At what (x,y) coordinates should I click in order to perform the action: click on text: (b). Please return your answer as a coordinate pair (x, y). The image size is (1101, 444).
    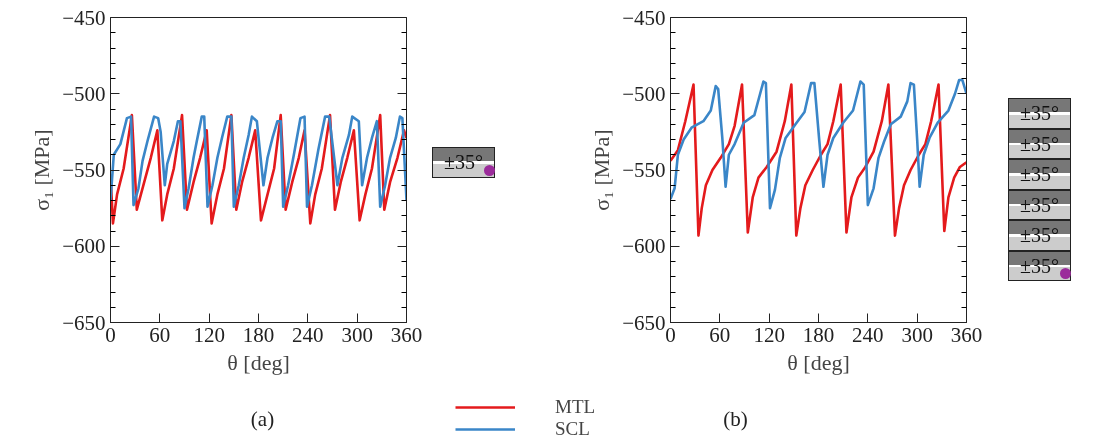
    Looking at the image, I should click on (735, 418).